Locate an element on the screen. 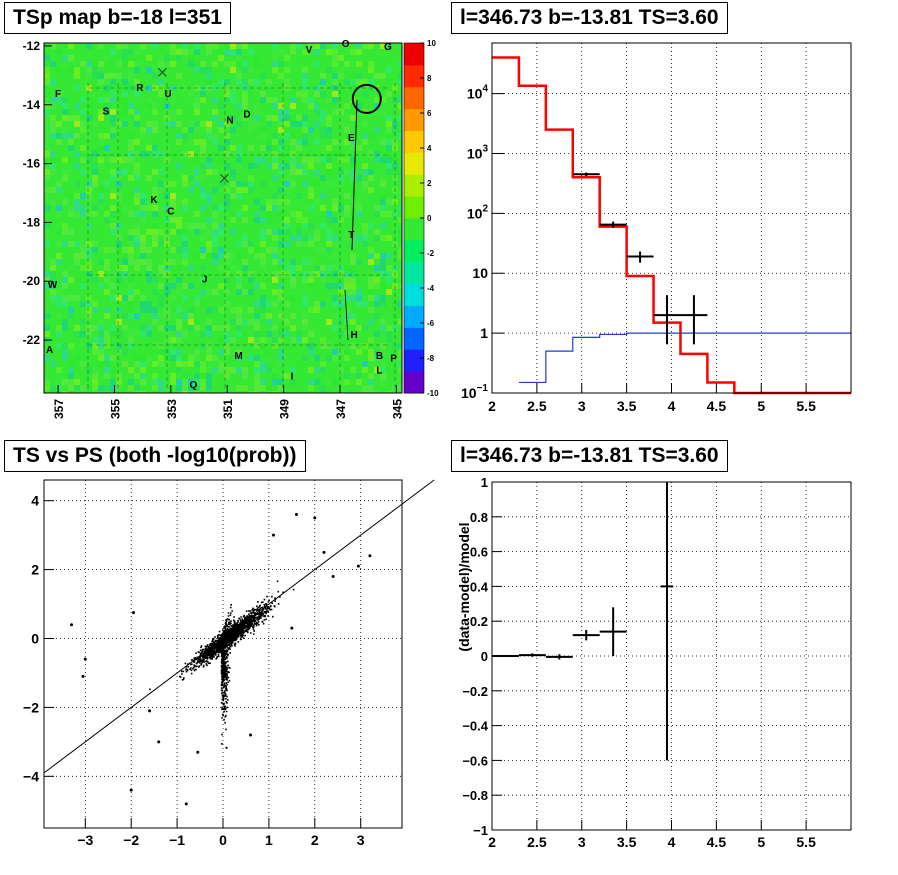 The width and height of the screenshot is (898, 875). colorbar-tick-label: 2 is located at coordinates (429, 183).